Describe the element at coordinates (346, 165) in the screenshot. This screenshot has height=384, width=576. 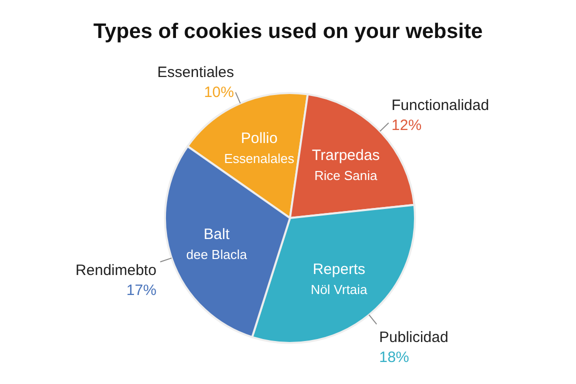
I see `text: Trarpedas Rice Sania` at that location.